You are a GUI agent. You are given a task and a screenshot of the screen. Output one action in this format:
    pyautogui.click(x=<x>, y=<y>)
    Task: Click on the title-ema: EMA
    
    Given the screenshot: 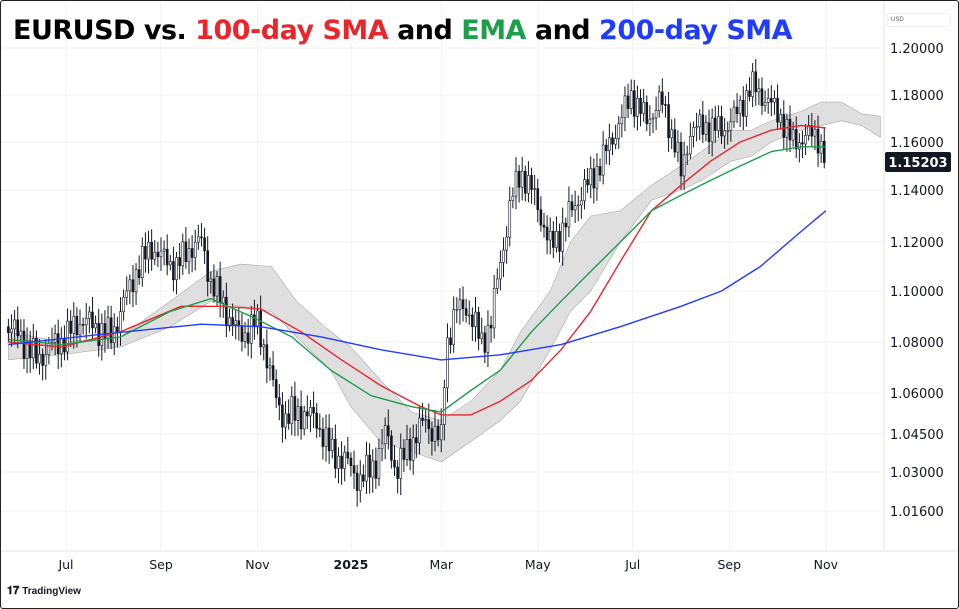 What is the action you would take?
    pyautogui.click(x=493, y=30)
    